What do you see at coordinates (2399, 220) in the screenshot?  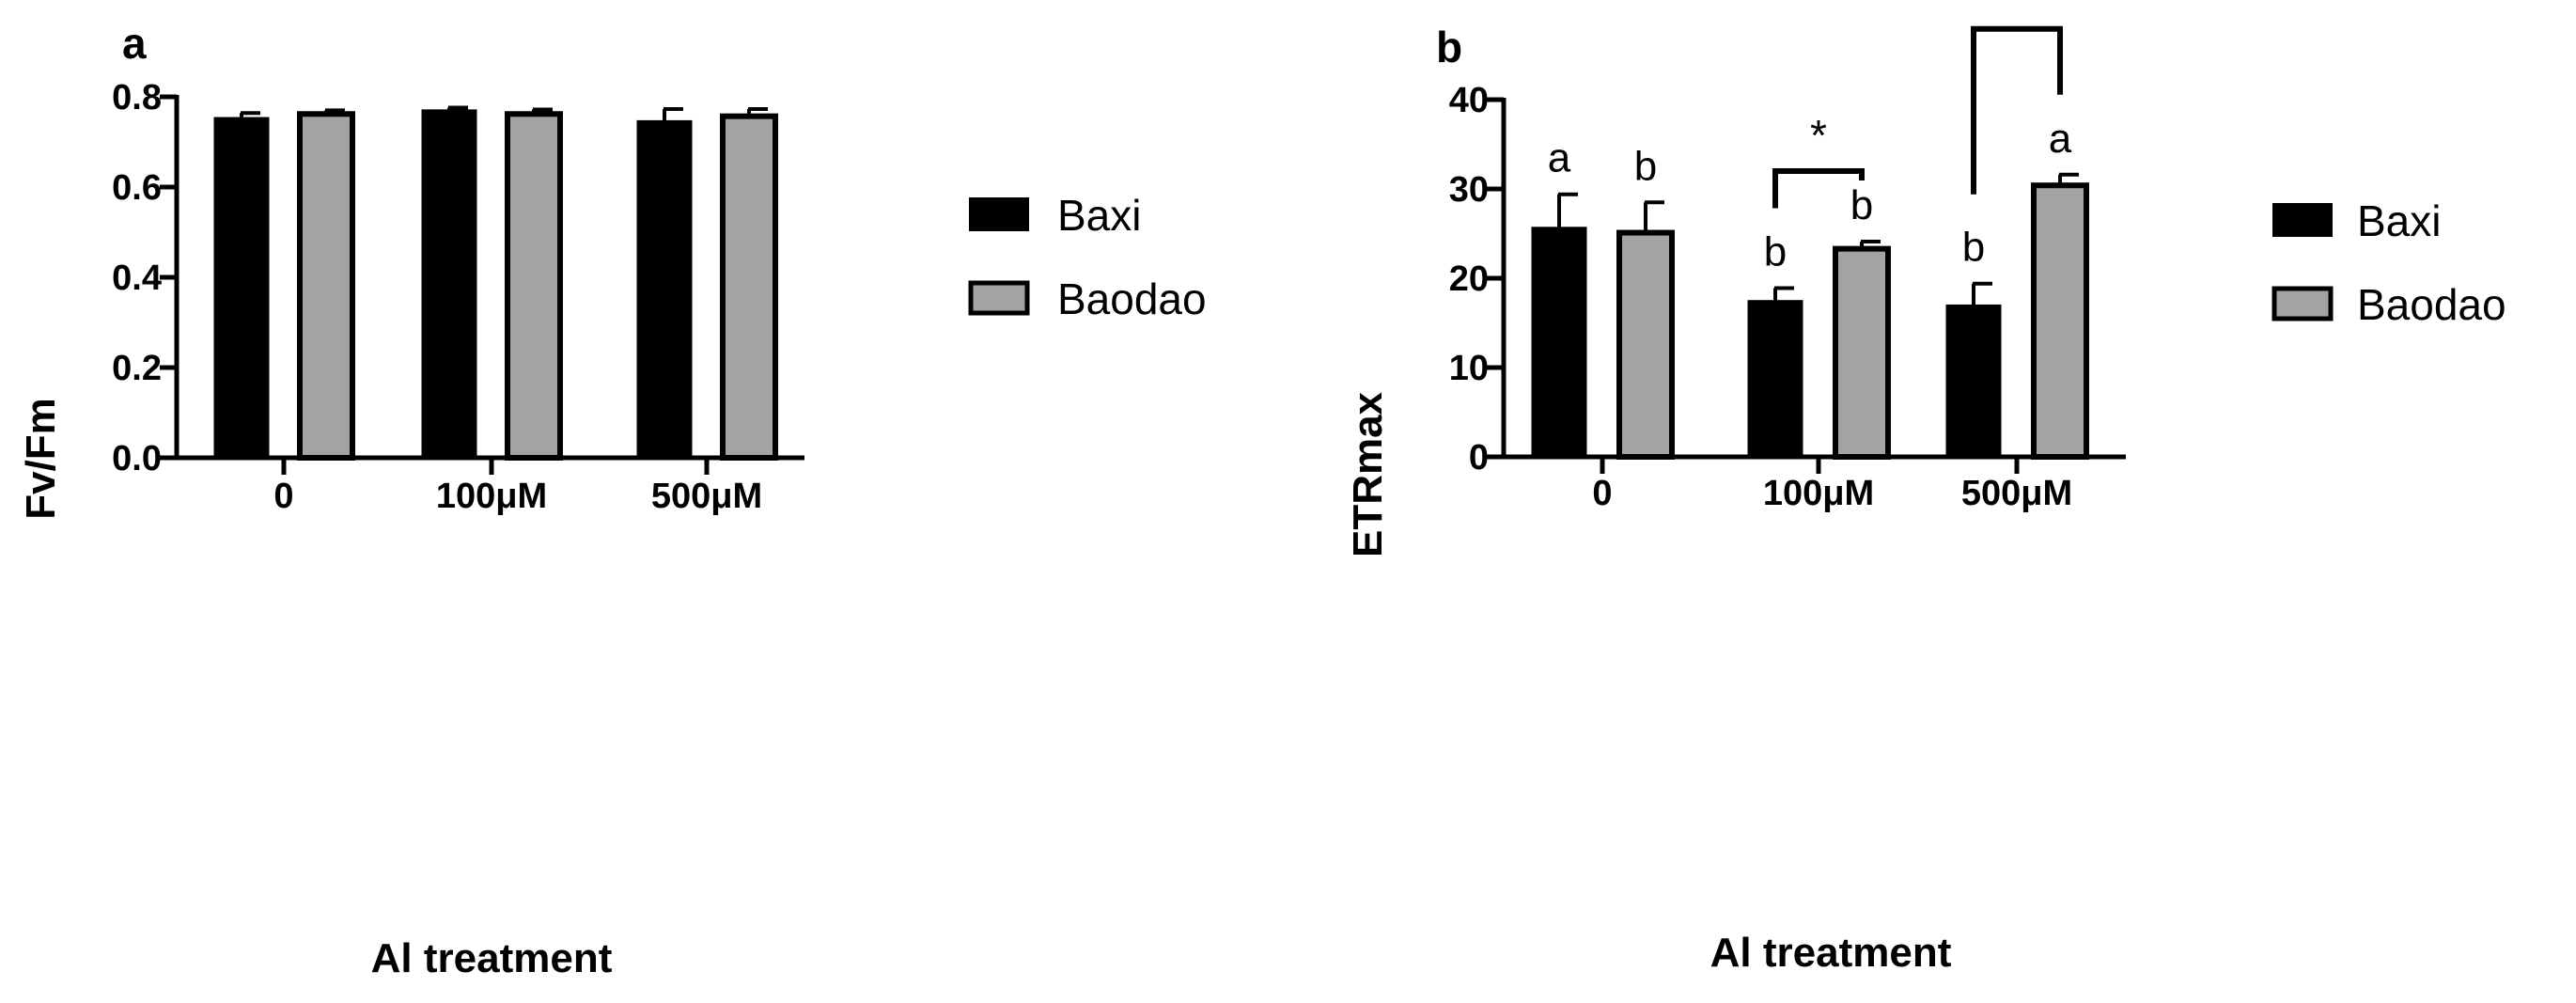 I see `panel-b-legend-label-baxi: Baxi` at bounding box center [2399, 220].